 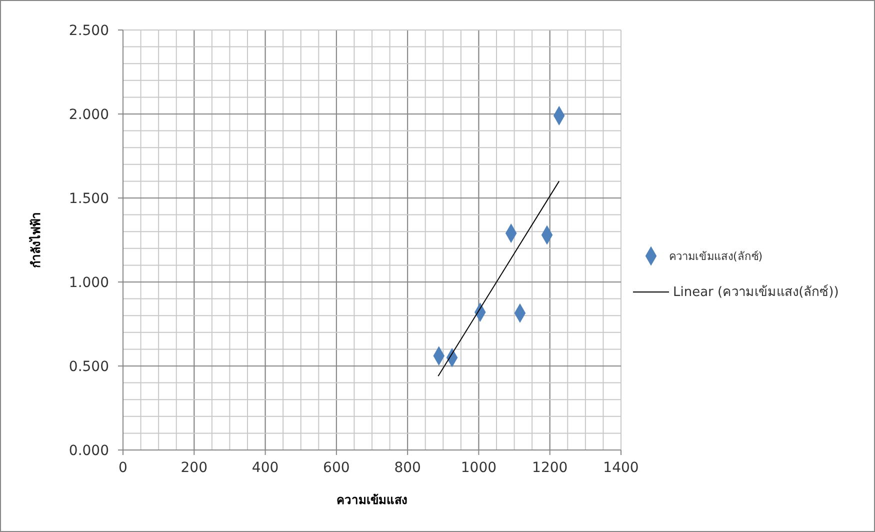 What do you see at coordinates (123, 468) in the screenshot?
I see `x-tick-label: 0` at bounding box center [123, 468].